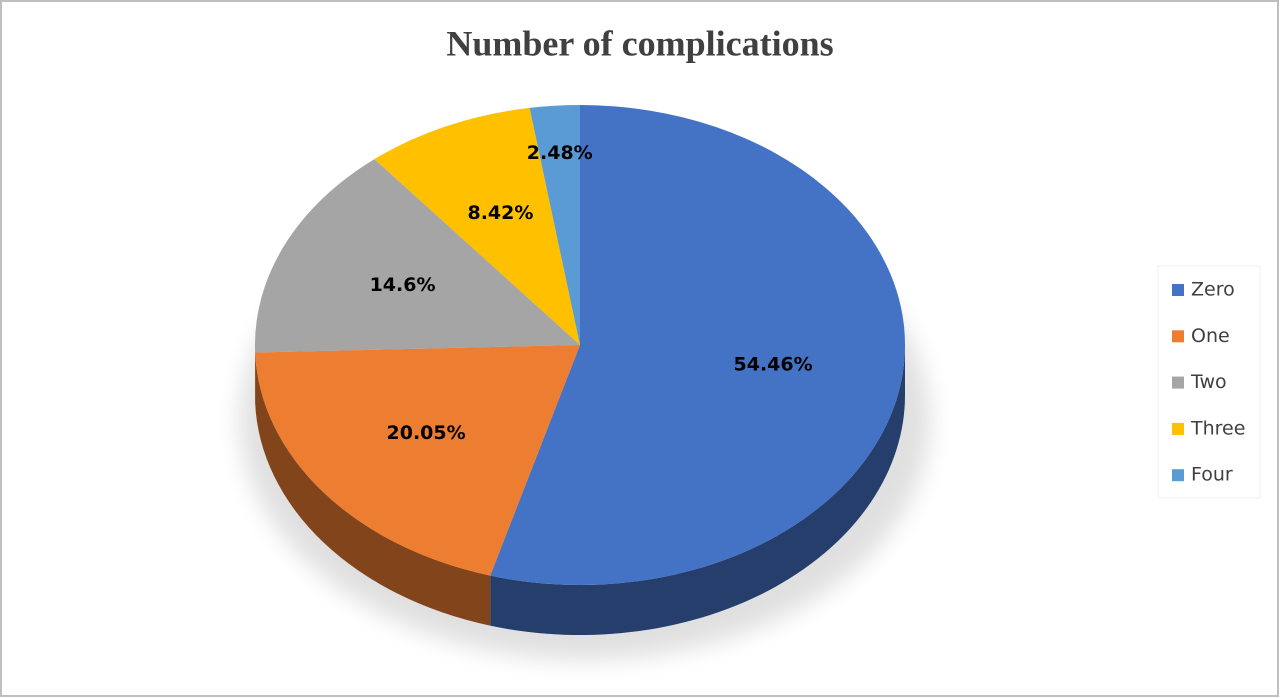 The height and width of the screenshot is (698, 1280). What do you see at coordinates (639, 43) in the screenshot?
I see `chart-title: Number of complications` at bounding box center [639, 43].